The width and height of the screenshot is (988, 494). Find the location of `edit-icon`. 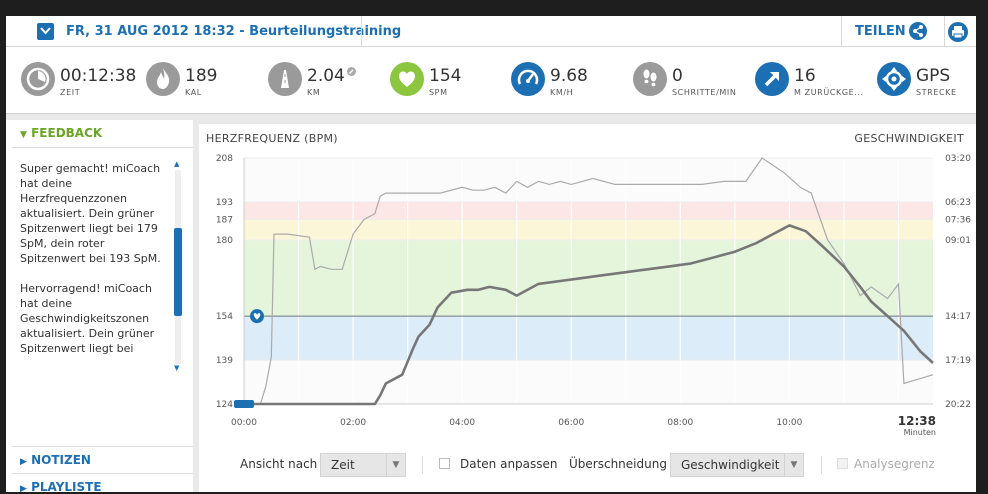

edit-icon is located at coordinates (351, 71).